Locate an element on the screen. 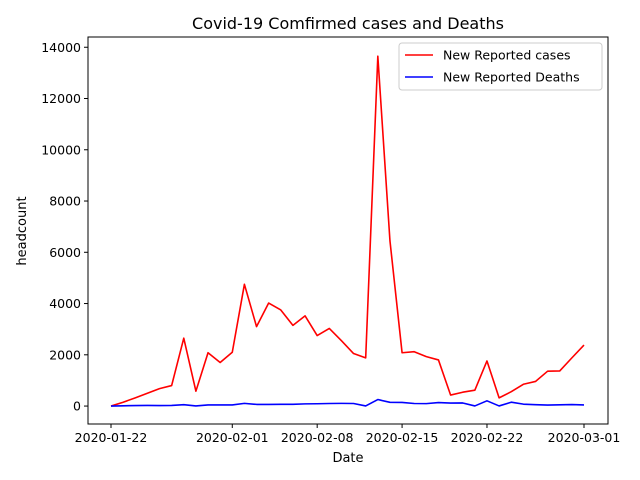  y-tick-label: 2000 is located at coordinates (65, 354).